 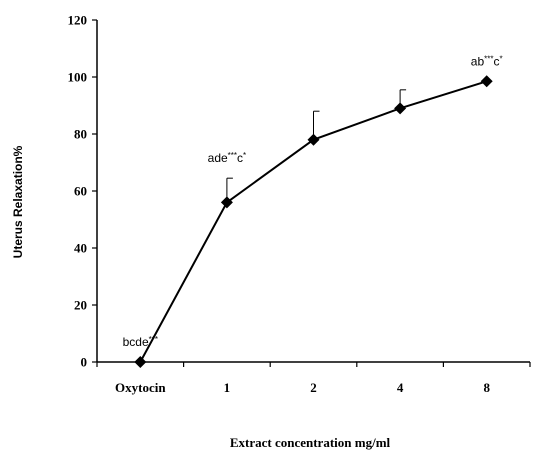 I want to click on x-tick-label: Oxytocin, so click(x=140, y=387).